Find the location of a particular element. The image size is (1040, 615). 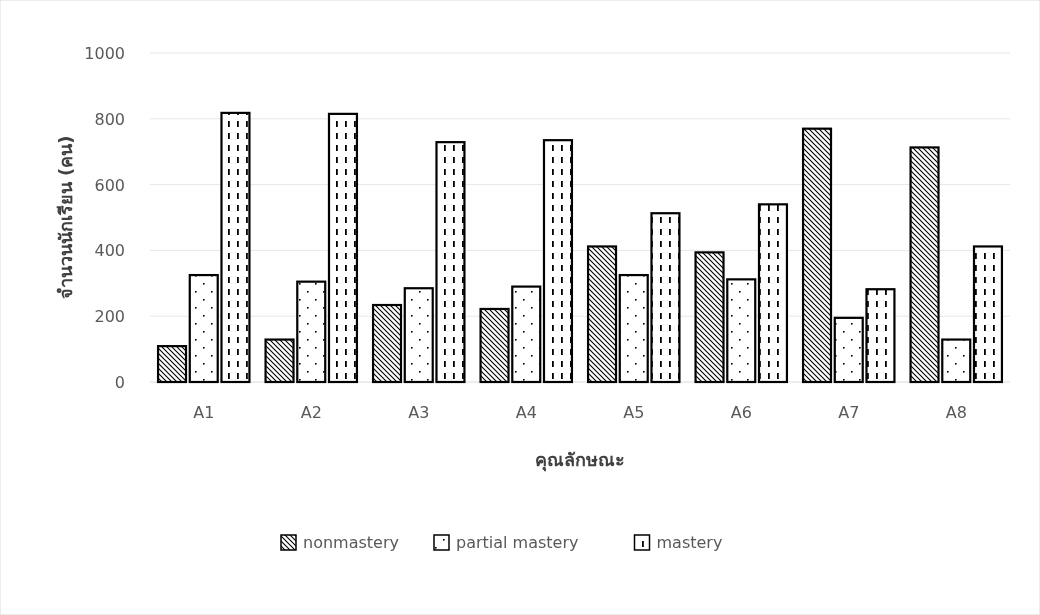

x-tick-label: A7 is located at coordinates (849, 412).